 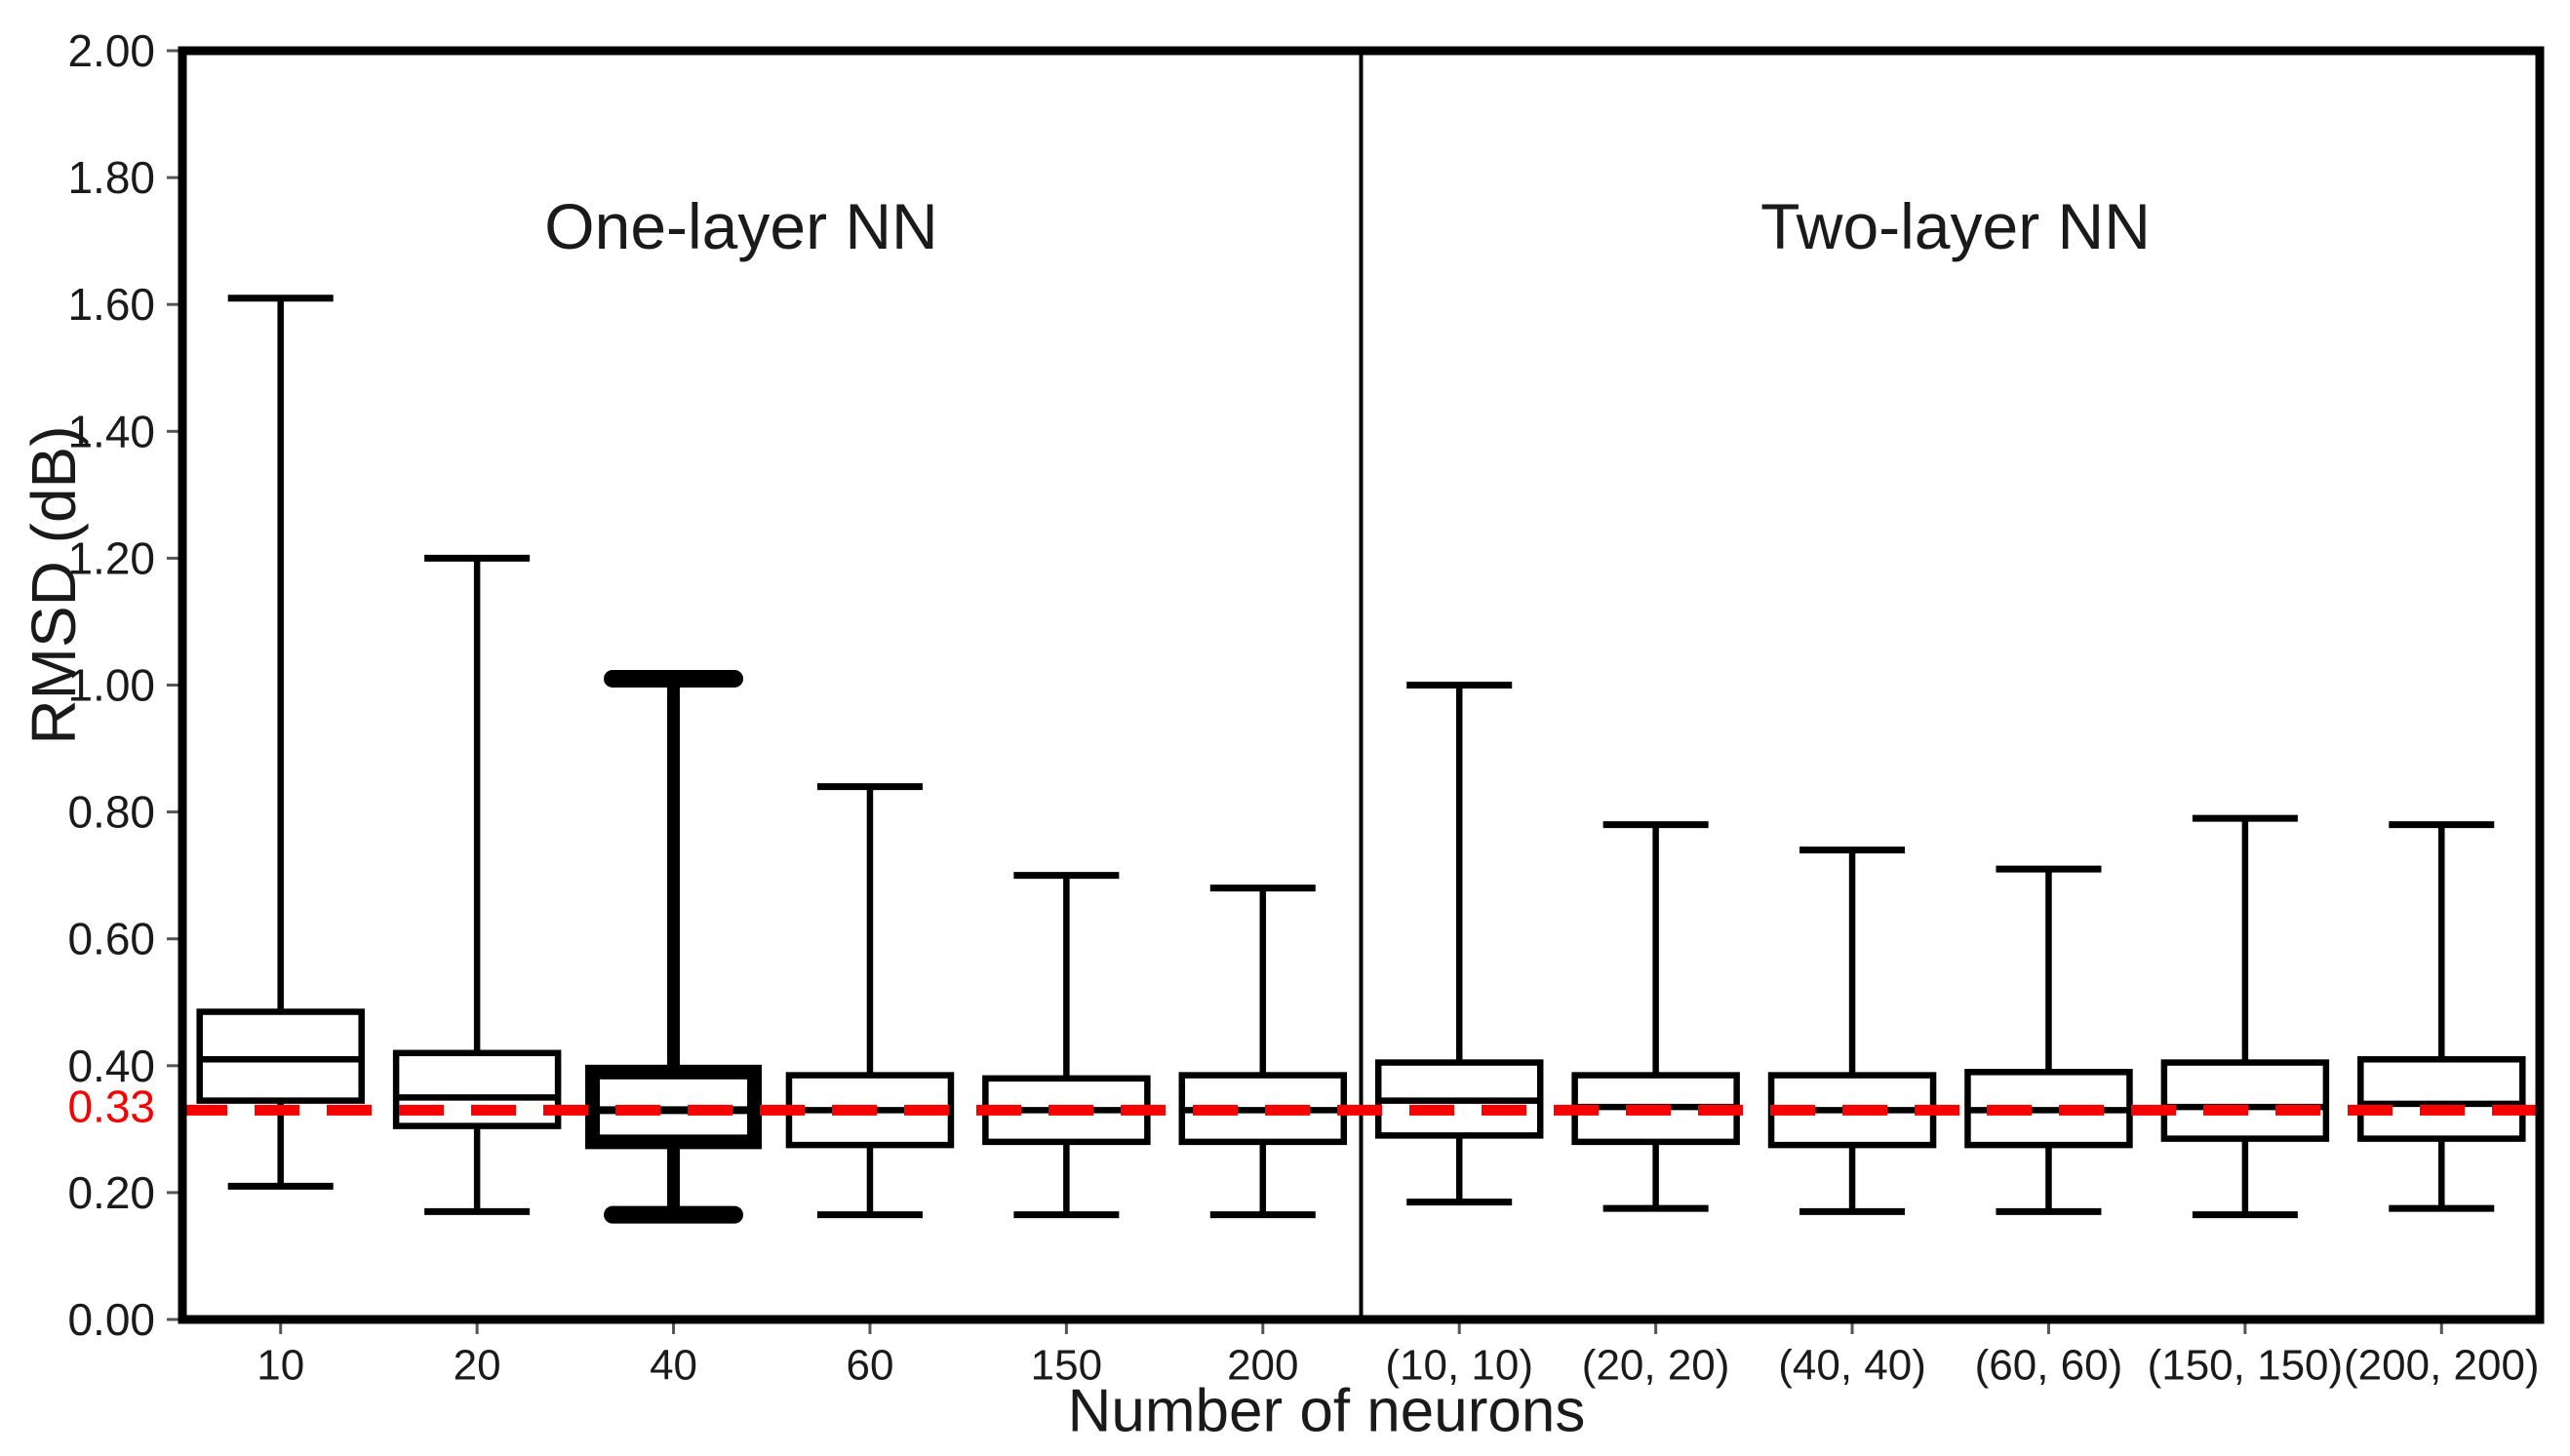 What do you see at coordinates (1066, 1366) in the screenshot?
I see `x-tick-label: 150` at bounding box center [1066, 1366].